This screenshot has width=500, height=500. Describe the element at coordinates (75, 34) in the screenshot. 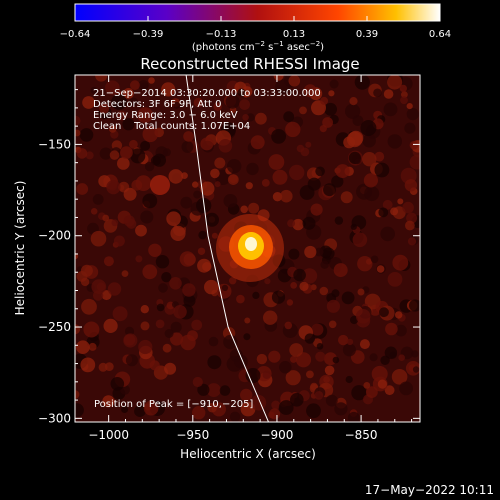

I see `colorbar-tick-label: −0.64` at that location.